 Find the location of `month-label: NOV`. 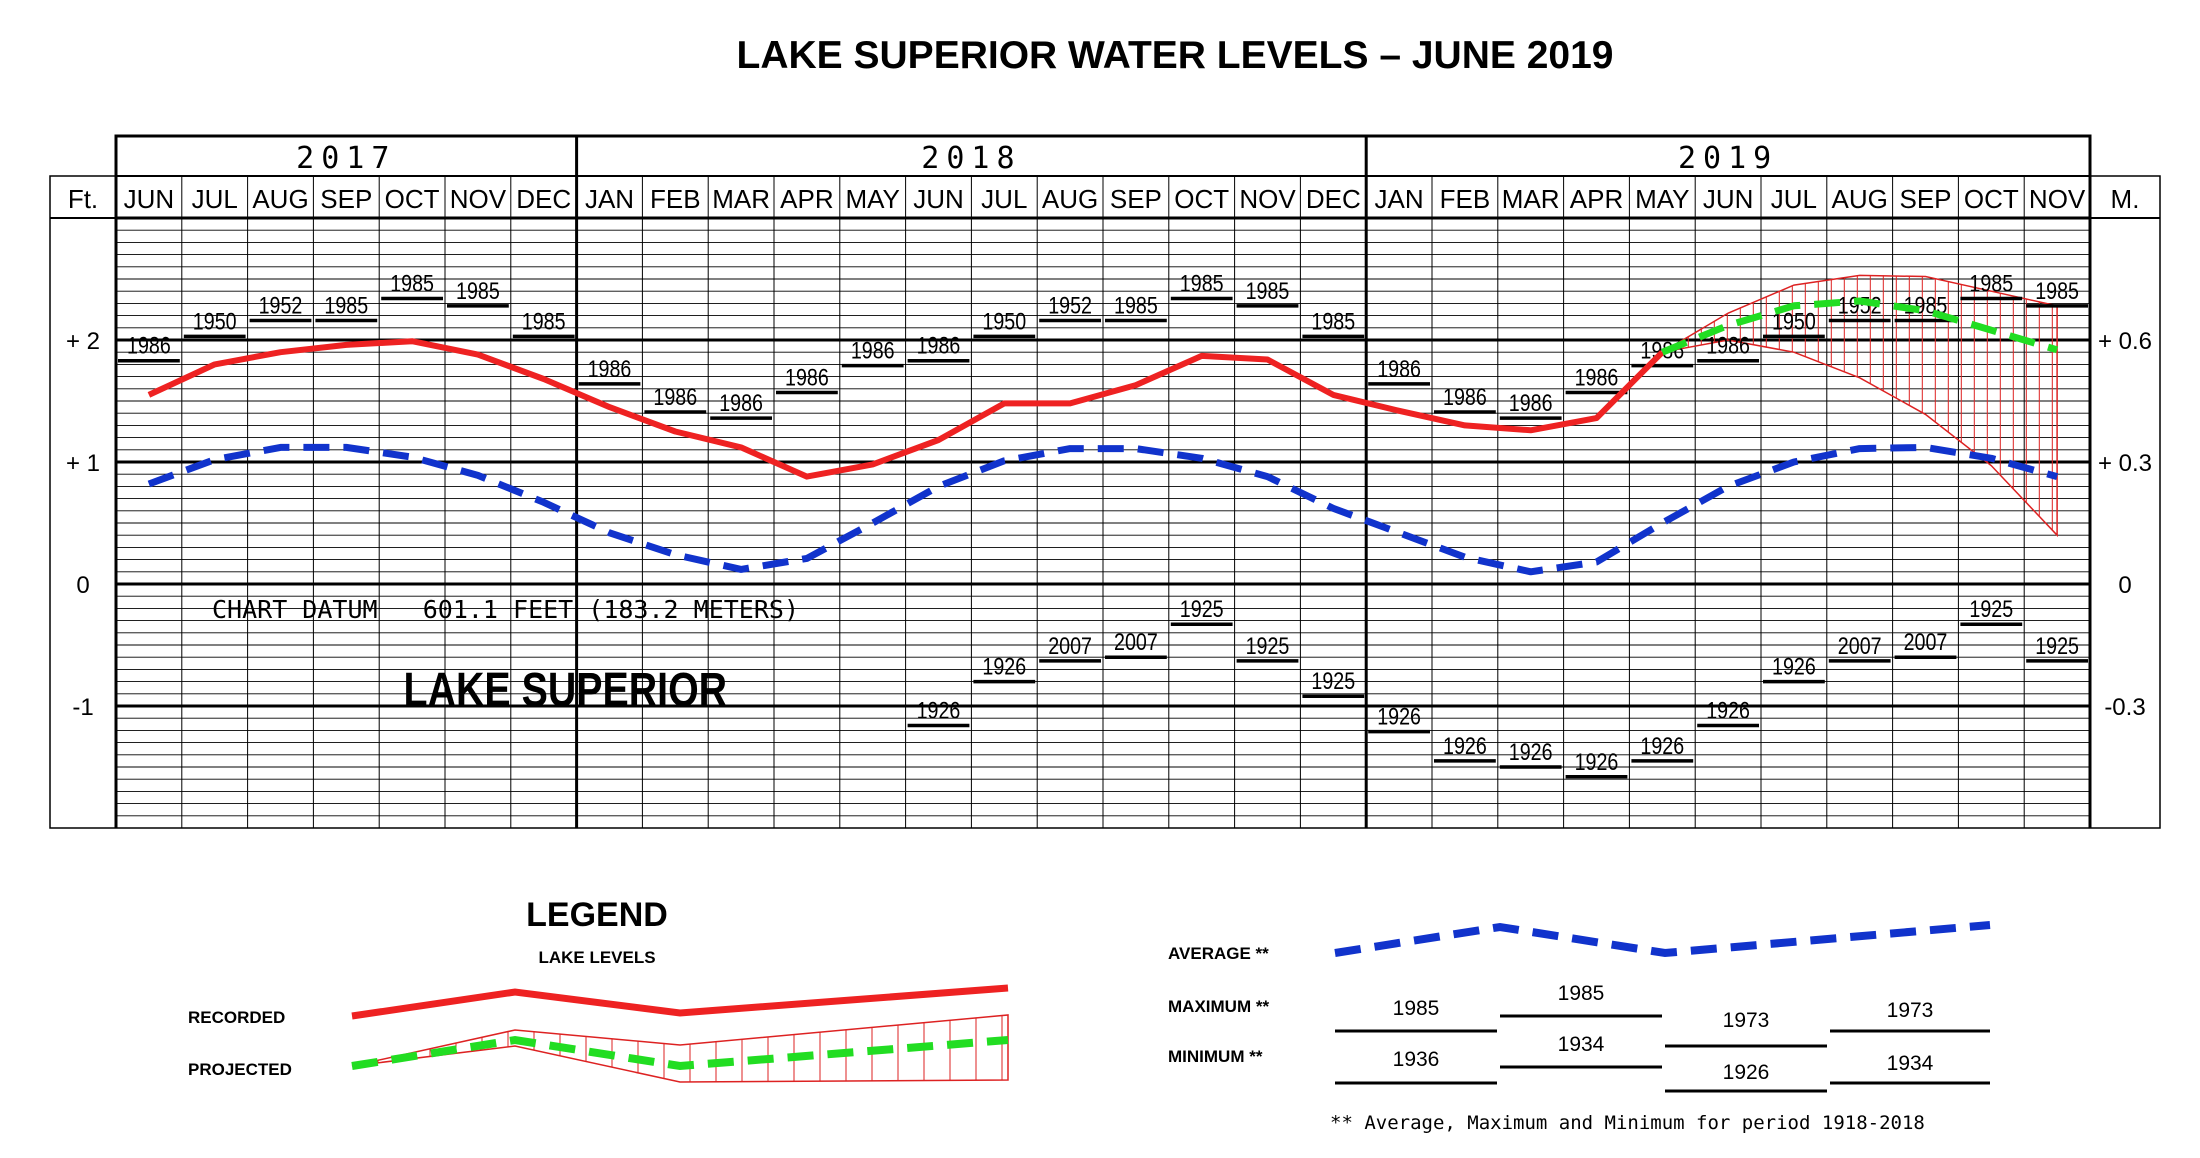

month-label: NOV is located at coordinates (1267, 199).